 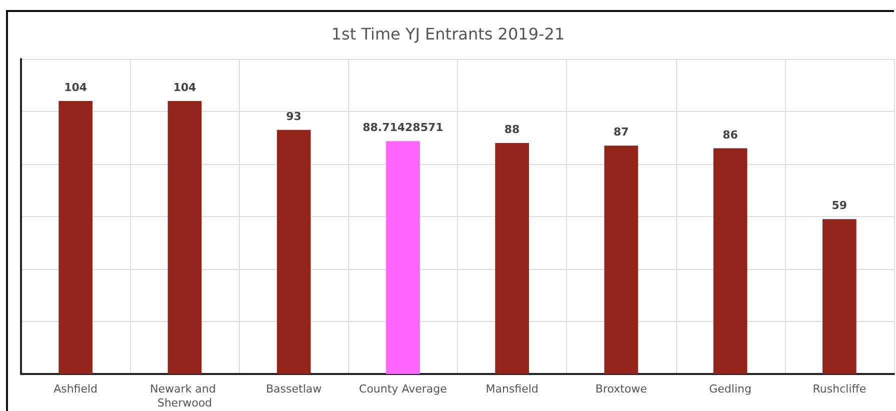 I want to click on data-label: 87, so click(x=621, y=132).